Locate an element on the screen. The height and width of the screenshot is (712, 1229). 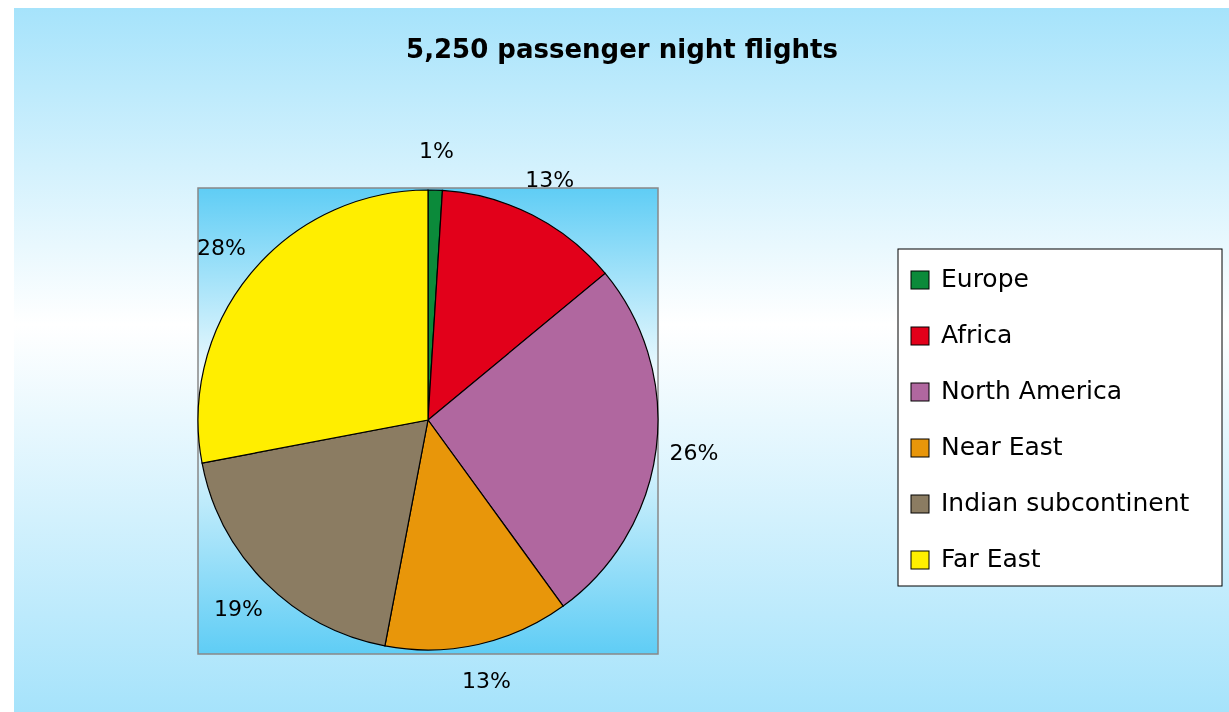
data-label: 19% is located at coordinates (238, 608).